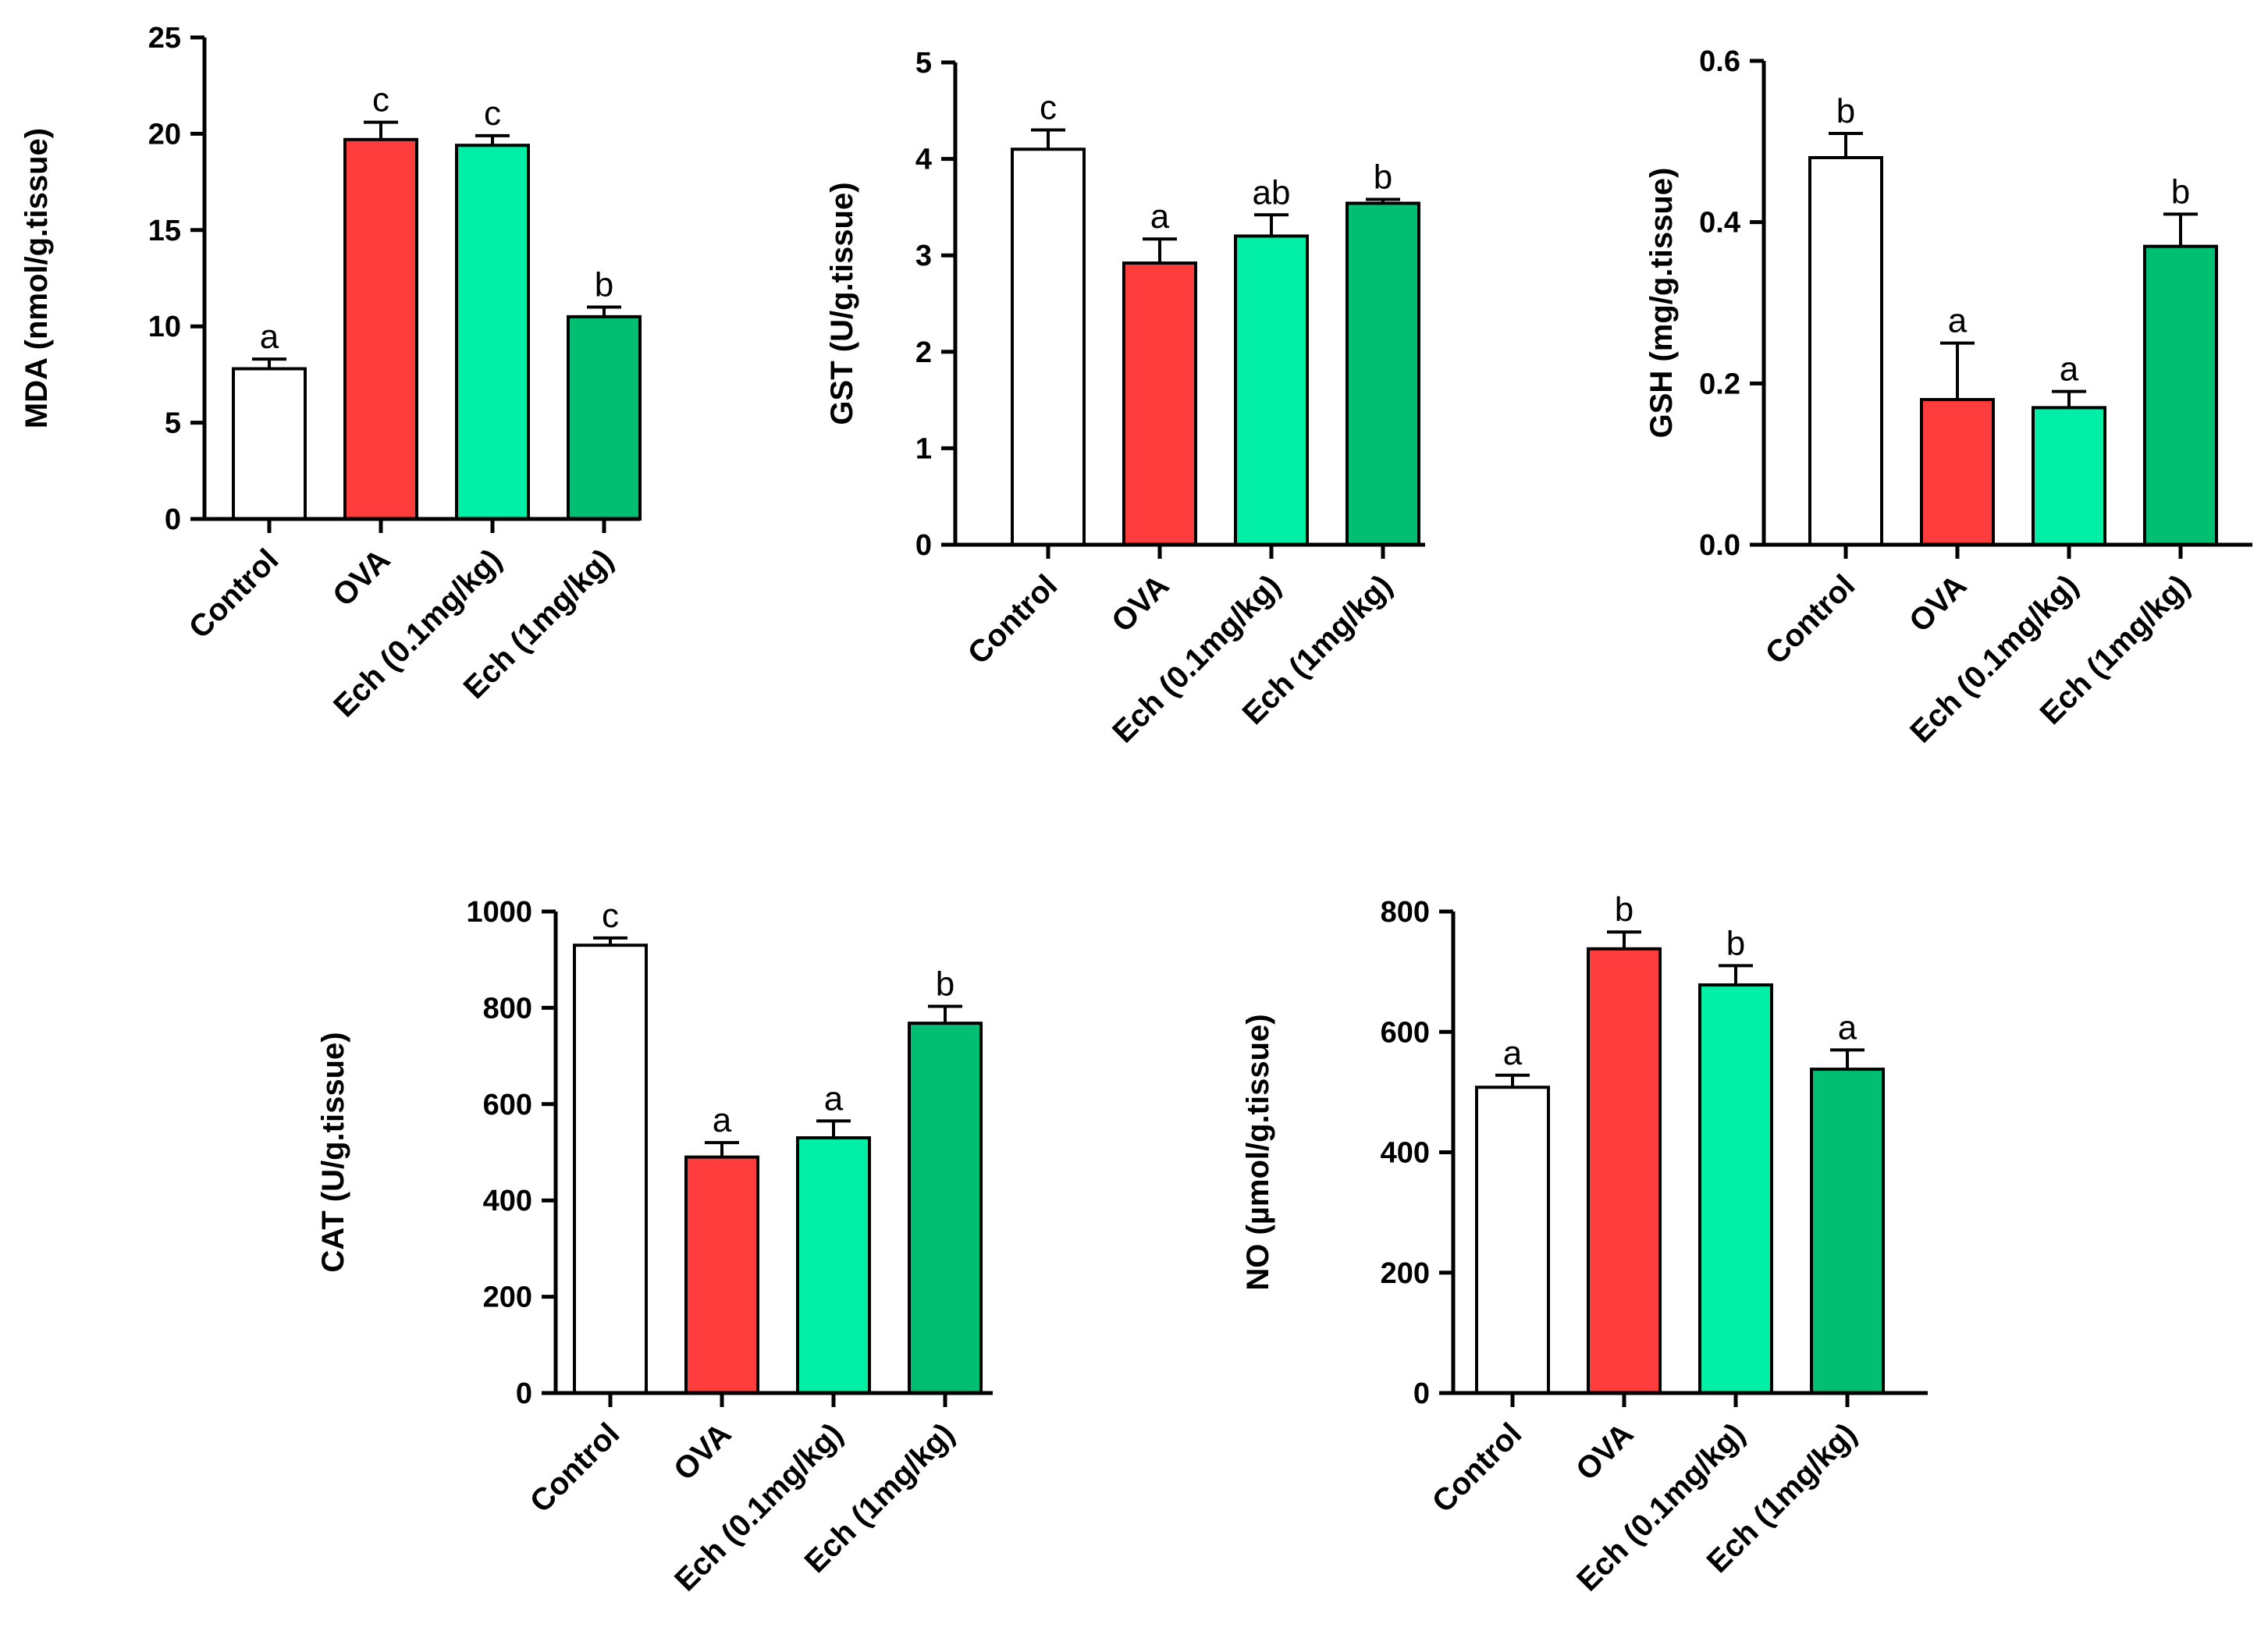 The height and width of the screenshot is (1649, 2268). I want to click on y-axis-title: MDA (nmol/g.tissue), so click(37, 278).